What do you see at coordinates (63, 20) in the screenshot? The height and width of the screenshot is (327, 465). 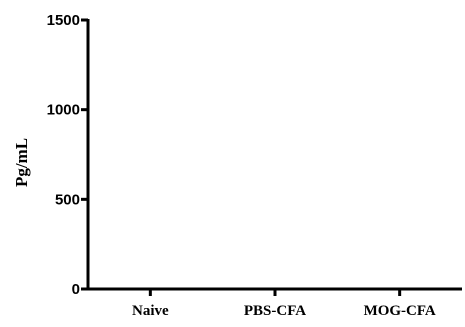 I see `y-tick-label: 1500` at bounding box center [63, 20].